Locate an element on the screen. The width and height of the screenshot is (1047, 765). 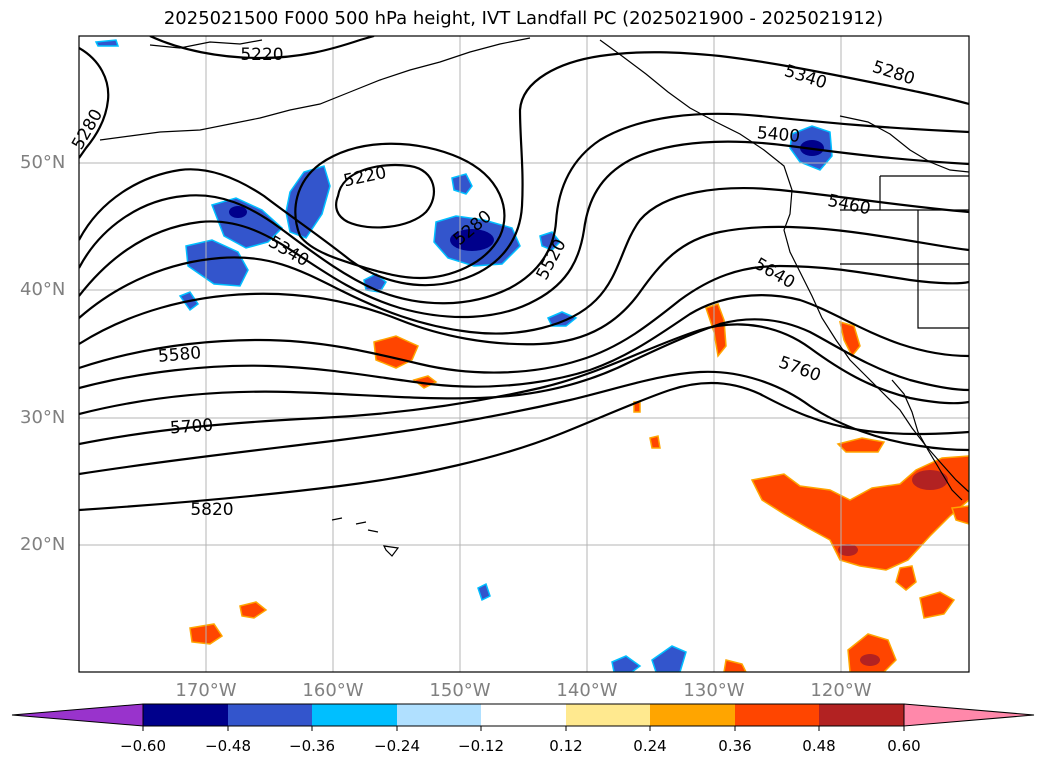
colorbar-tick-label: 0.60 is located at coordinates (904, 746).